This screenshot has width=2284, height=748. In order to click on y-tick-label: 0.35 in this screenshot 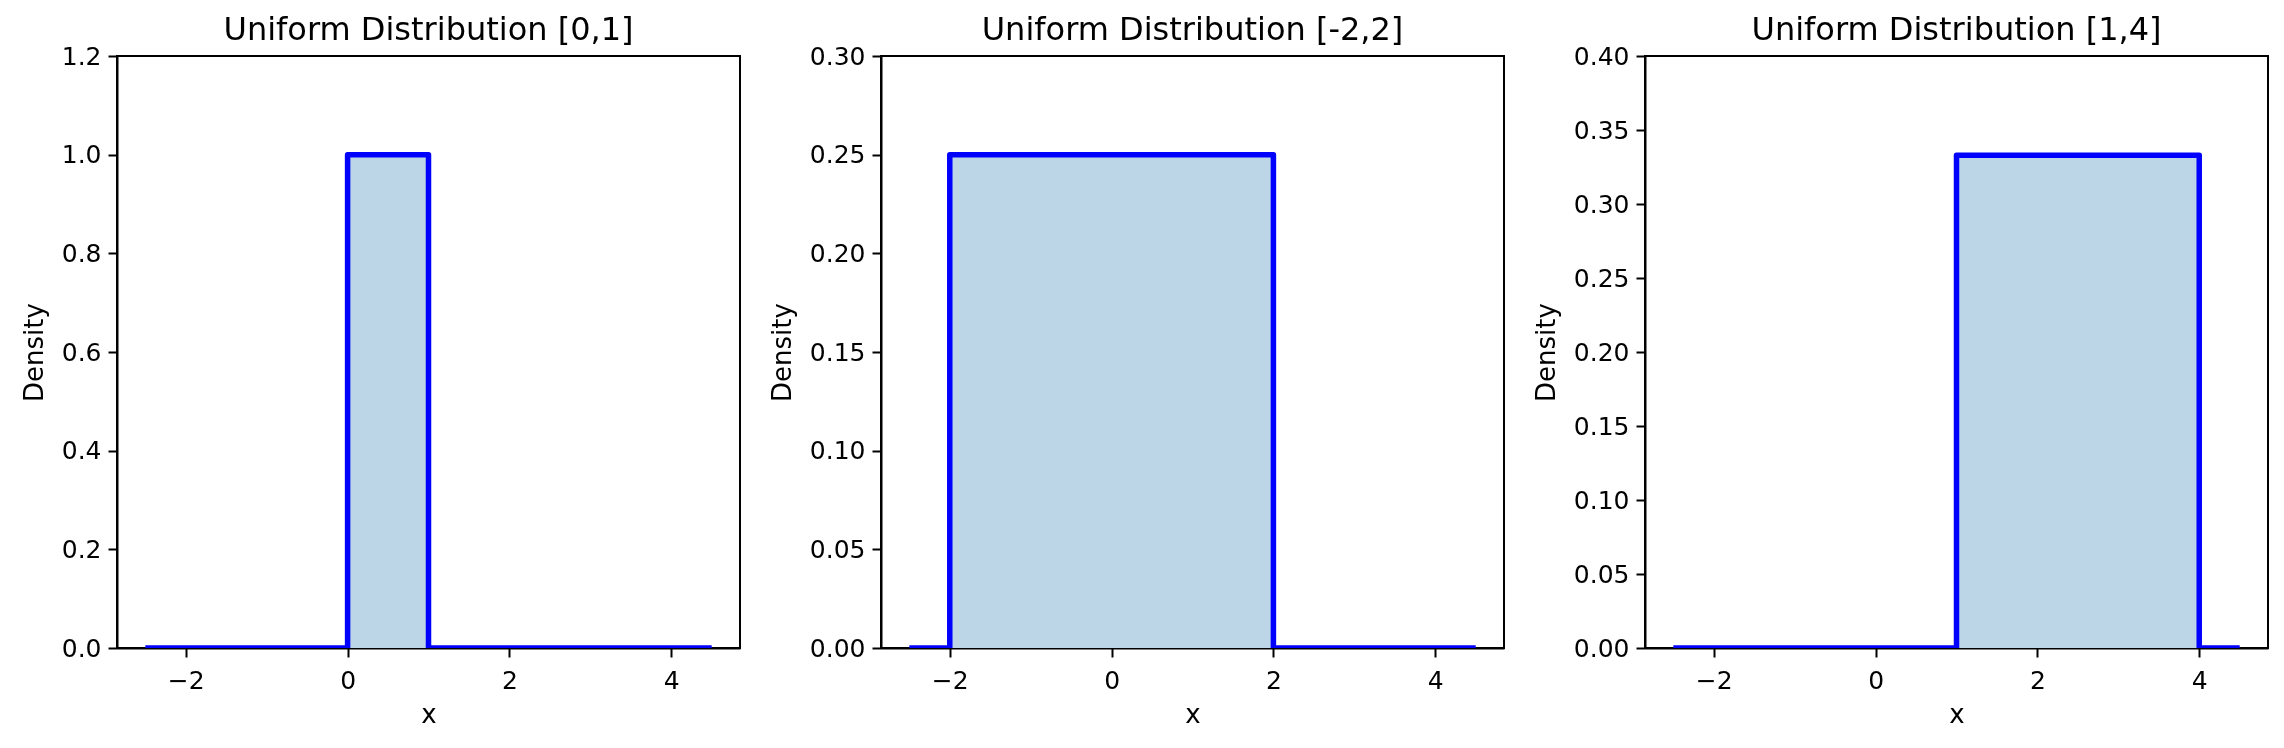, I will do `click(1601, 130)`.